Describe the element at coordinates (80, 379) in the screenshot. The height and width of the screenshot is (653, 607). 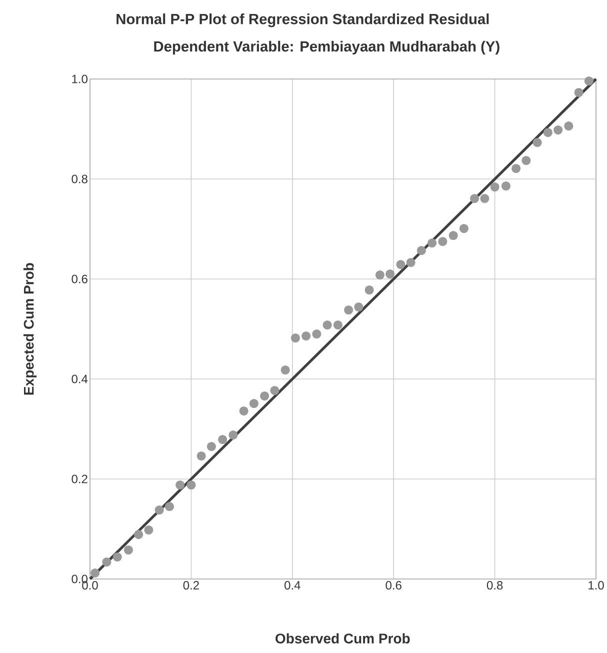
I see `y-tick-label: 0.4` at that location.